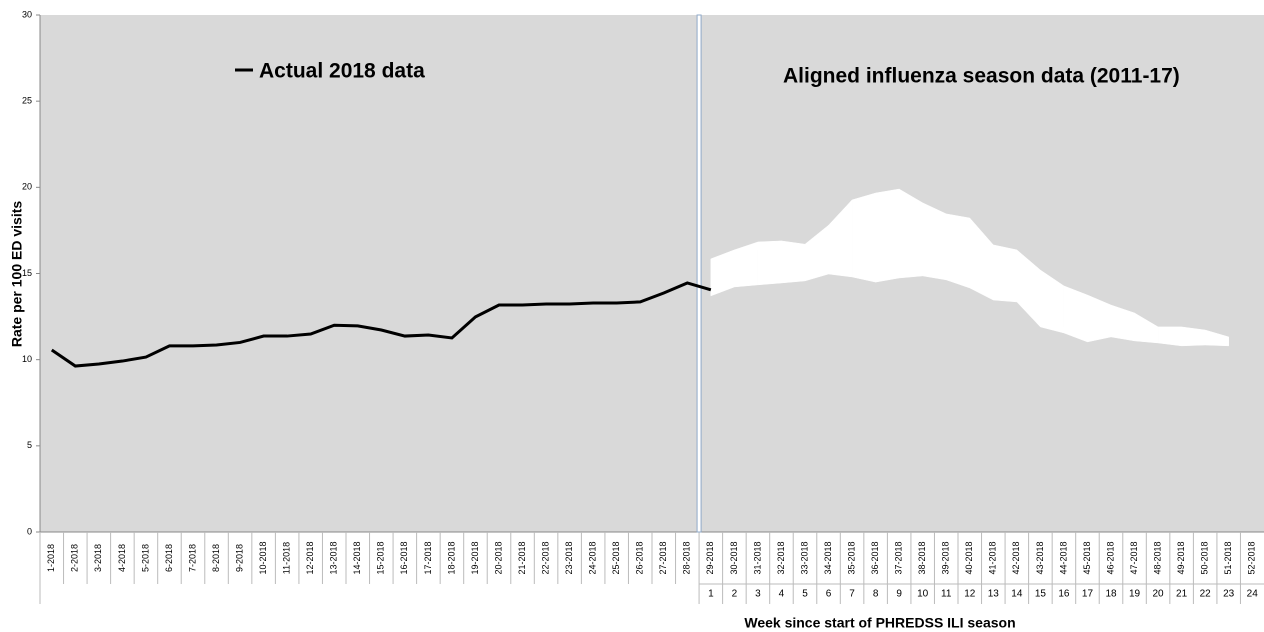 The height and width of the screenshot is (632, 1264). What do you see at coordinates (1159, 594) in the screenshot?
I see `week-label: 20` at bounding box center [1159, 594].